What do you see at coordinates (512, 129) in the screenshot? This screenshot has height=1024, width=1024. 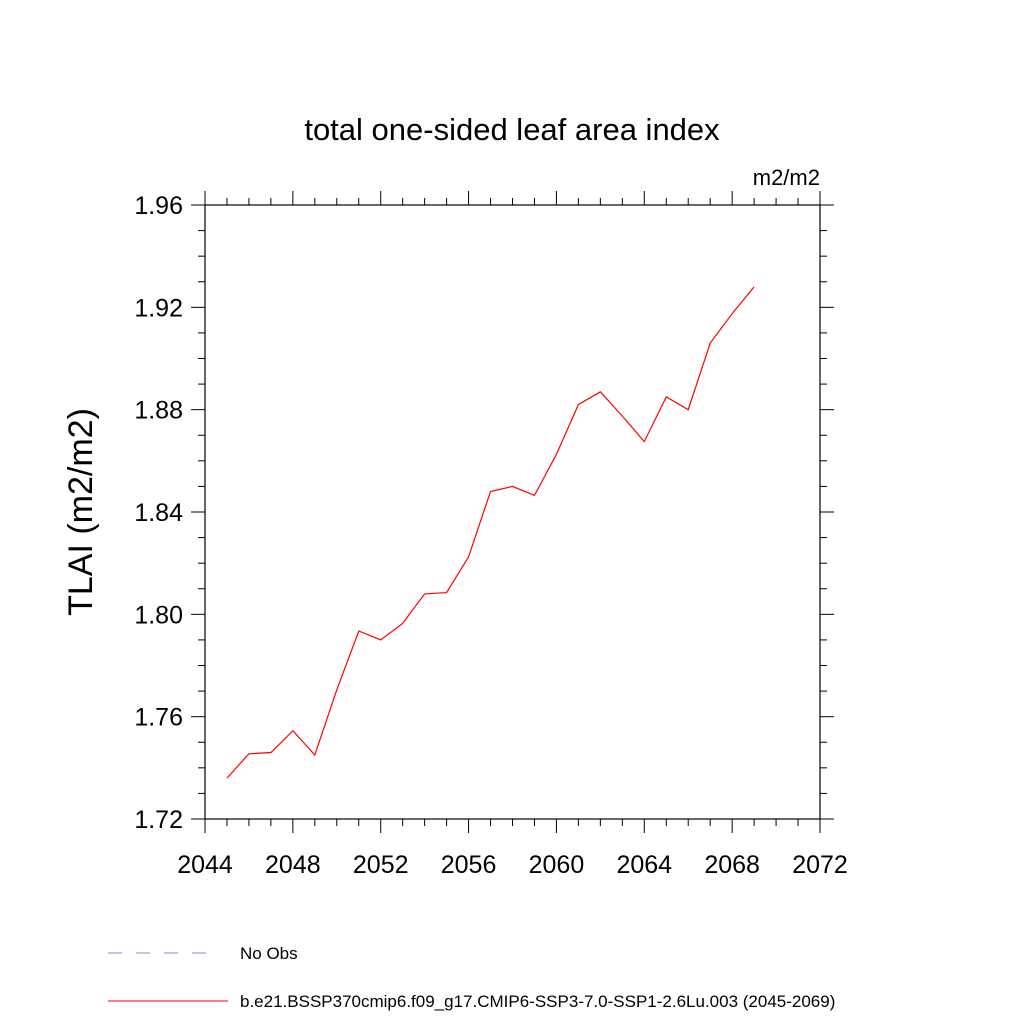 I see `chart-title: total one-sided leaf area index` at bounding box center [512, 129].